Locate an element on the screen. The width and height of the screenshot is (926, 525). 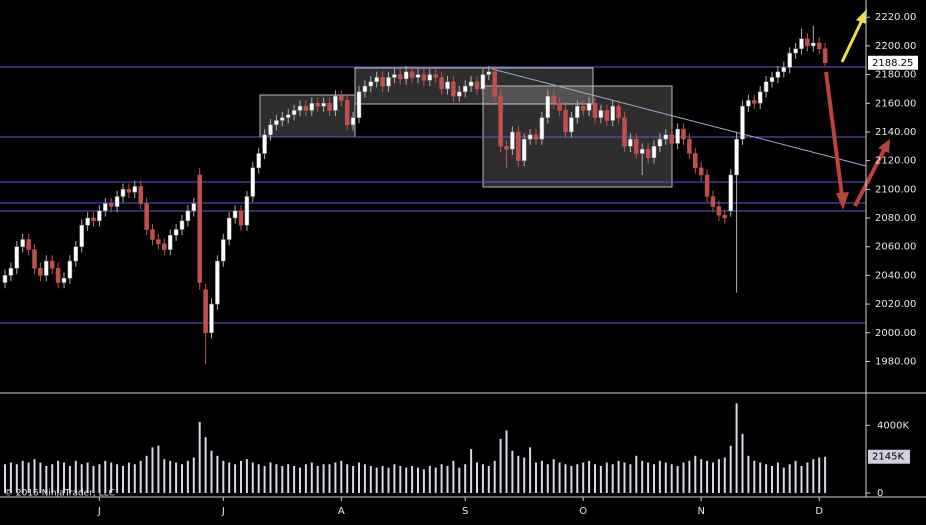
x-tick-label: A is located at coordinates (341, 511).